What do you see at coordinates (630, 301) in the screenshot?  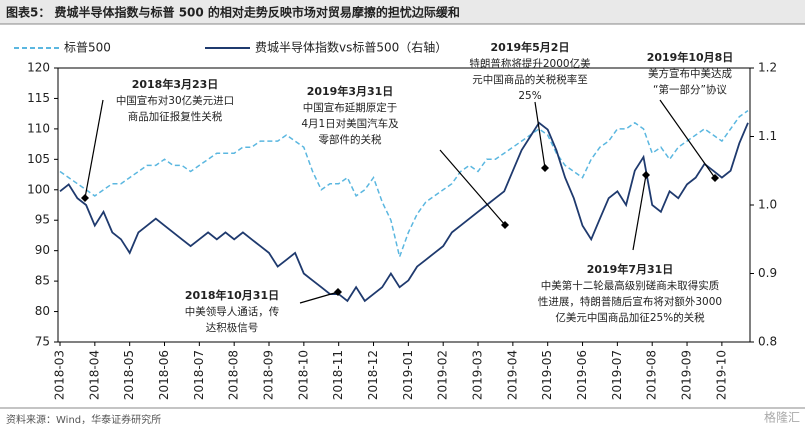 I see `annotation-text: 性进展，特朗普随后宣布将对额外3000` at bounding box center [630, 301].